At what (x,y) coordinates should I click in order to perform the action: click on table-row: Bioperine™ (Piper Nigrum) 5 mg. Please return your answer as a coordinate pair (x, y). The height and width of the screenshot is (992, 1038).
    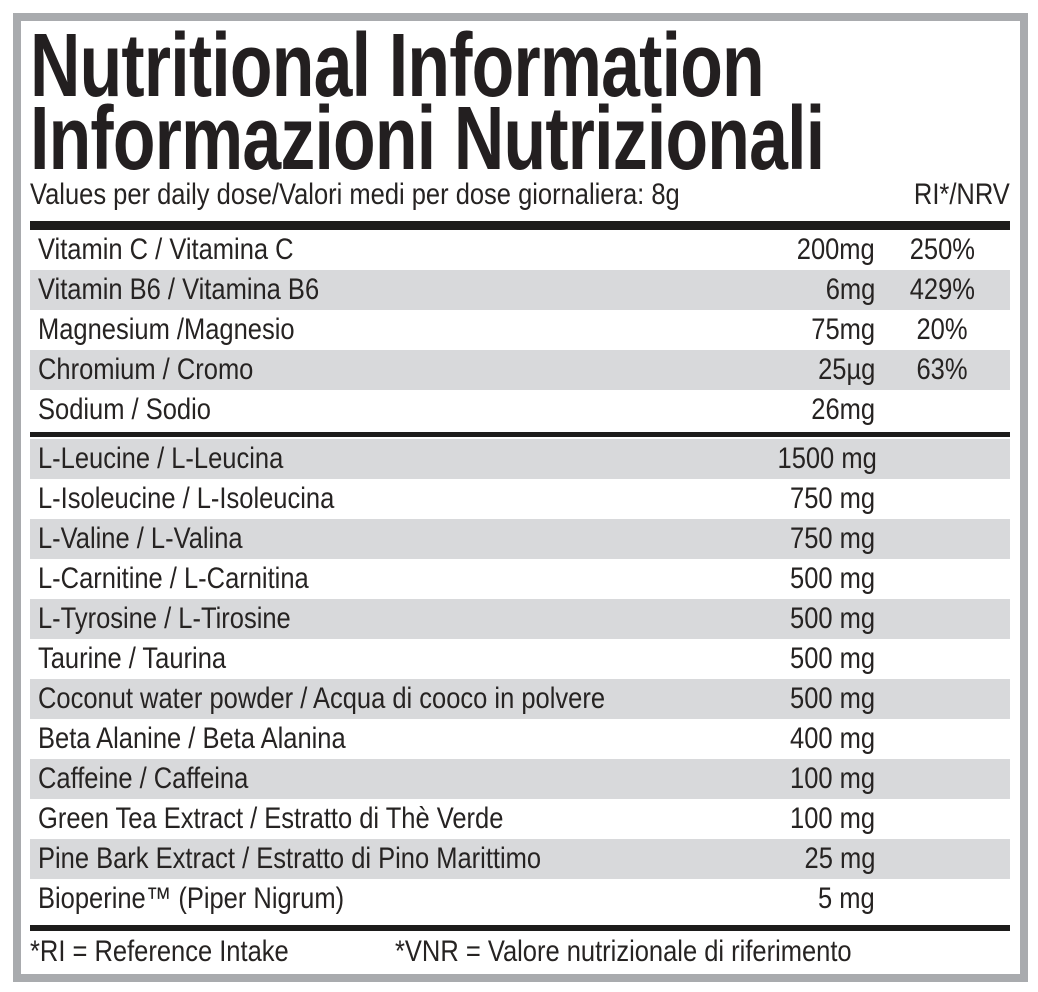
    Looking at the image, I should click on (520, 899).